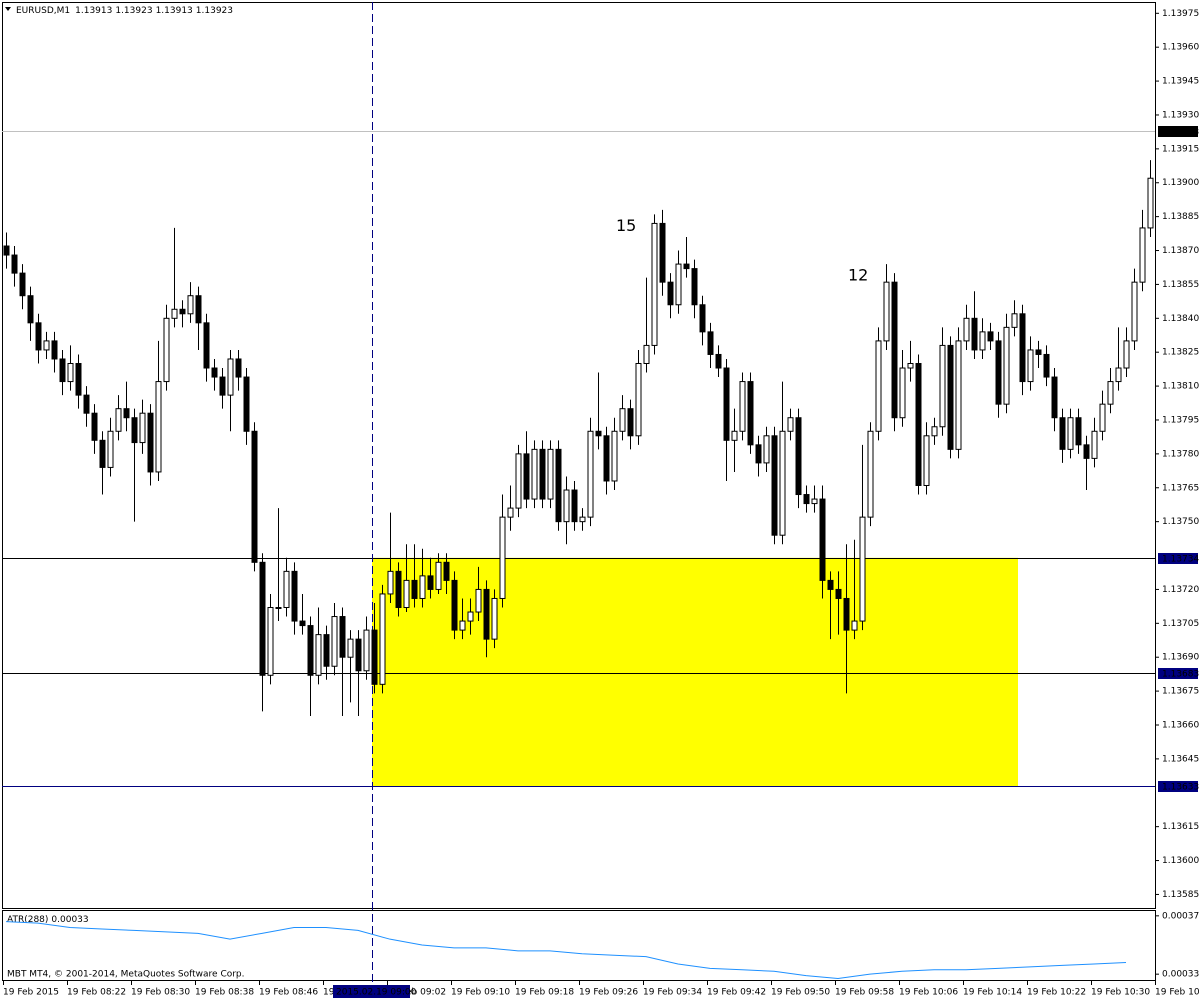 The image size is (1200, 1000). What do you see at coordinates (566, 950) in the screenshot?
I see `indicator-line` at bounding box center [566, 950].